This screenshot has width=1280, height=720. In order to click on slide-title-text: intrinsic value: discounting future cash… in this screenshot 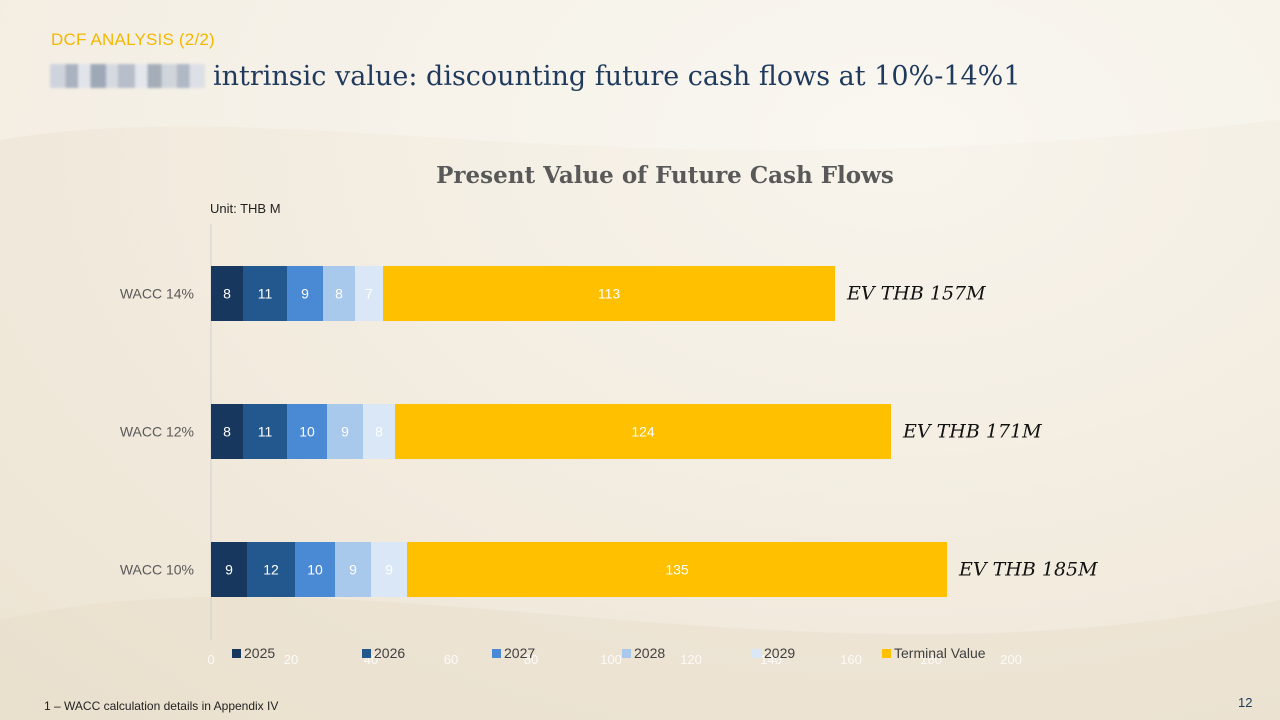, I will do `click(617, 76)`.